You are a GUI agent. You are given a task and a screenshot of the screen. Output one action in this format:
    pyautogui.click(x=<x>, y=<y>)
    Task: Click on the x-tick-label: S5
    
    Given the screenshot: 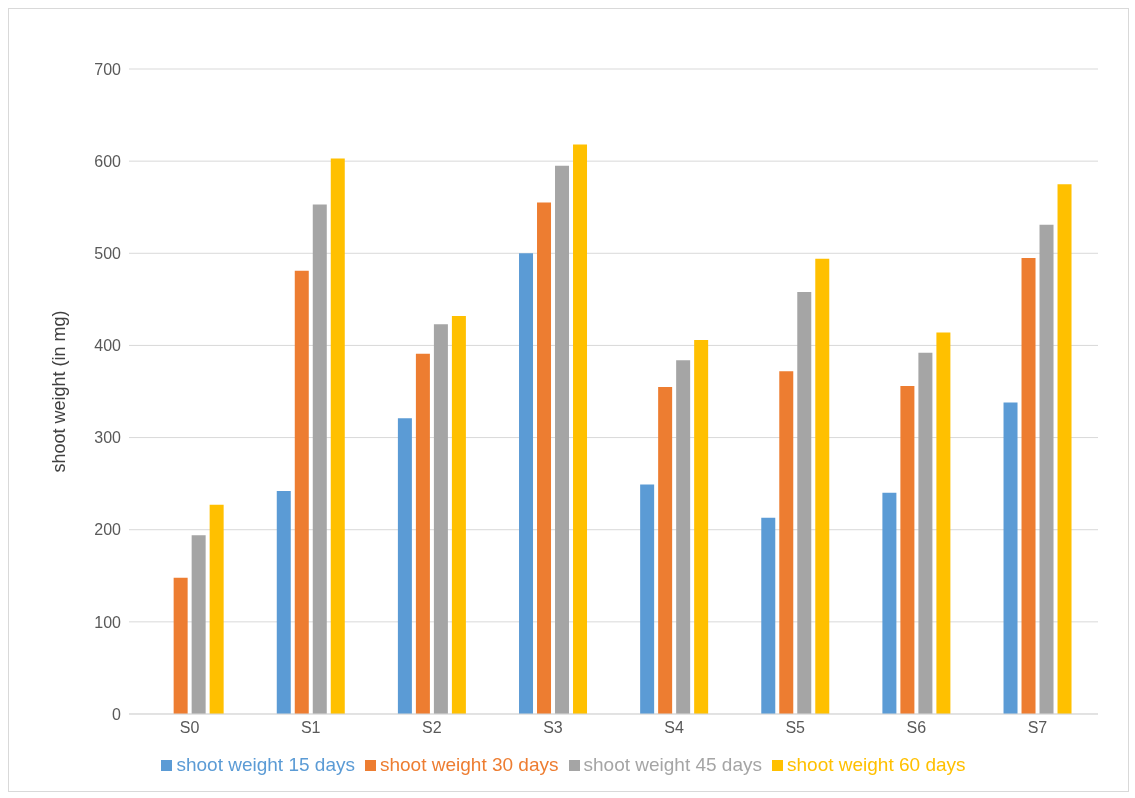 What is the action you would take?
    pyautogui.click(x=795, y=728)
    